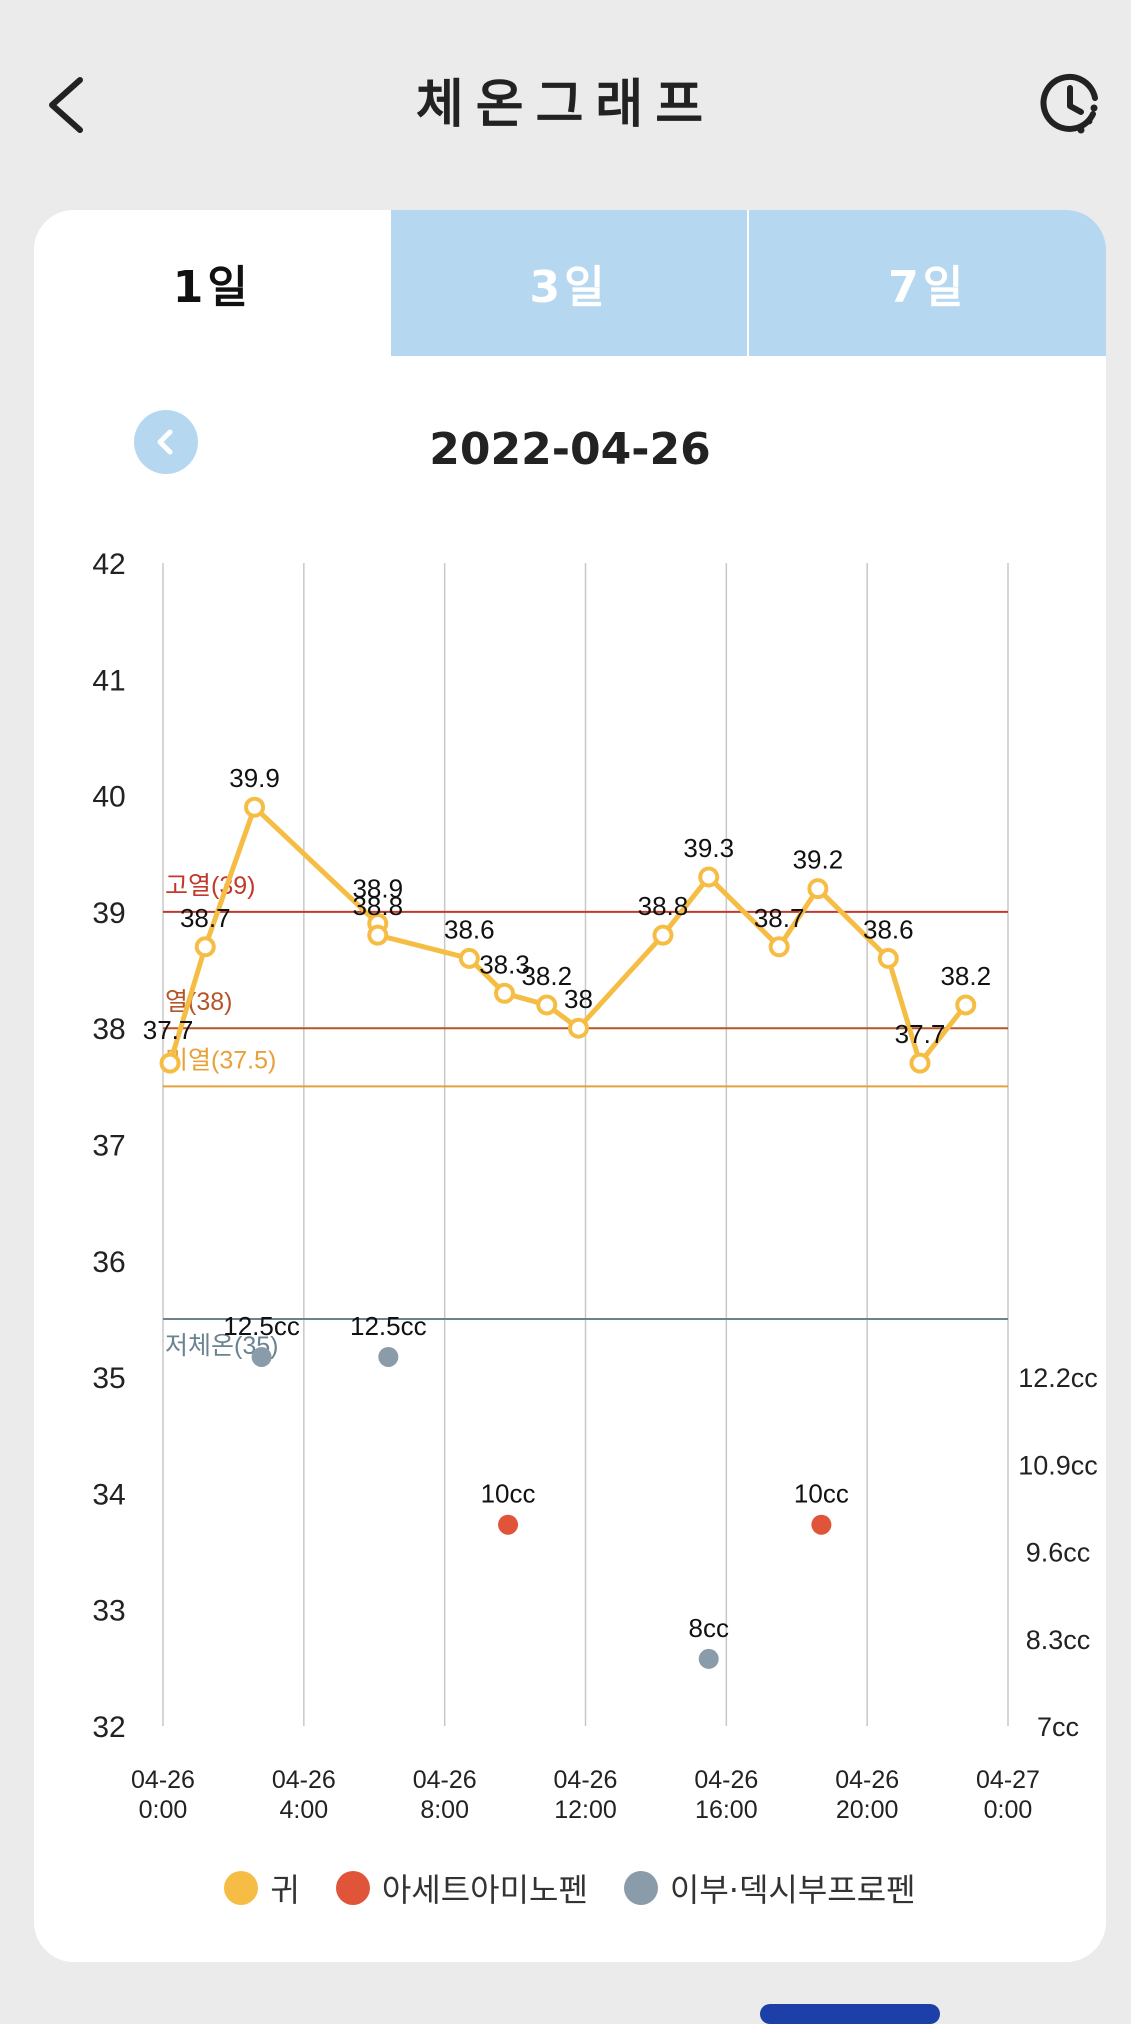  What do you see at coordinates (352, 1888) in the screenshot?
I see `legend-dot-acetaminophen` at bounding box center [352, 1888].